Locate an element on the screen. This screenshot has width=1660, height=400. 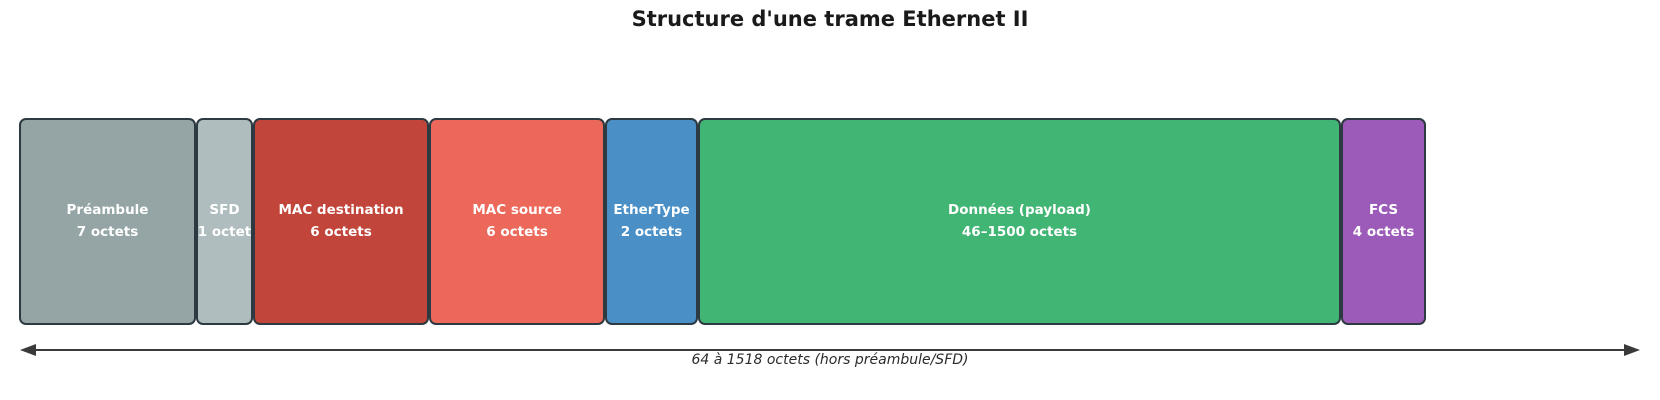
frame-field-fcs: FCS 4 octets is located at coordinates (1383, 221).